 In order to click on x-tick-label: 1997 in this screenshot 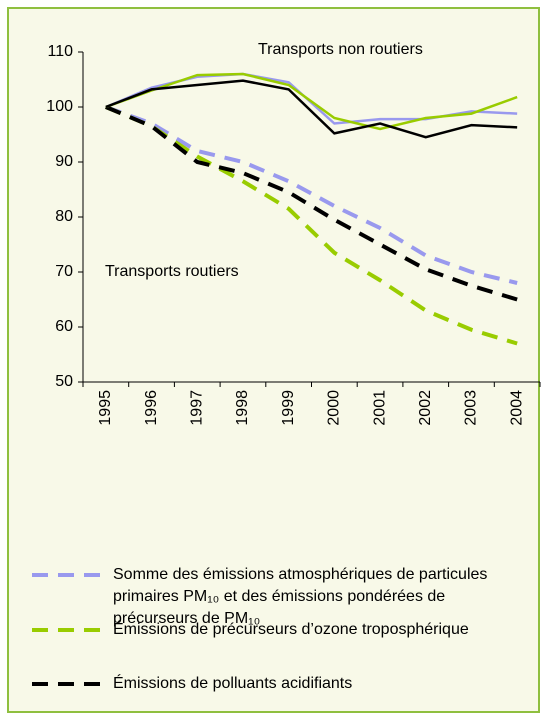, I will do `click(196, 408)`.